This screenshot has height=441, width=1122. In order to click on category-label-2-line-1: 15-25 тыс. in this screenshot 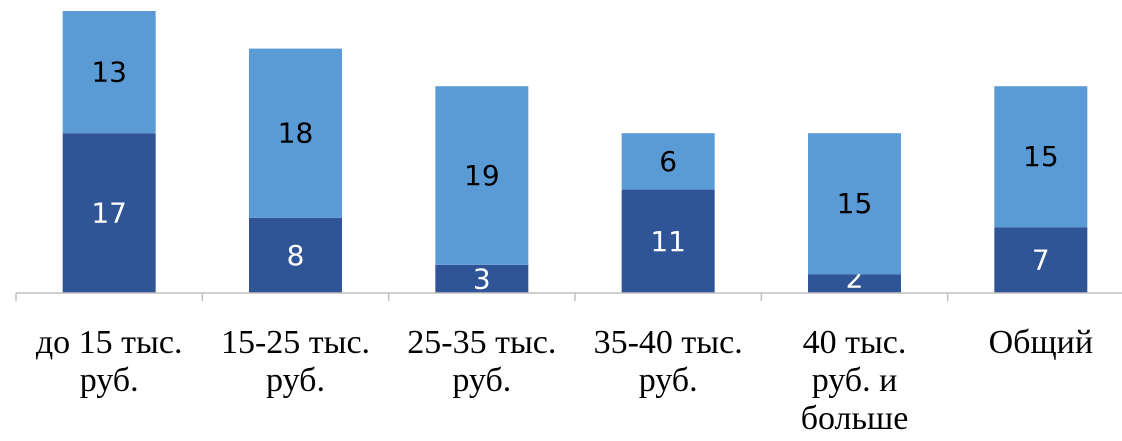, I will do `click(295, 342)`.